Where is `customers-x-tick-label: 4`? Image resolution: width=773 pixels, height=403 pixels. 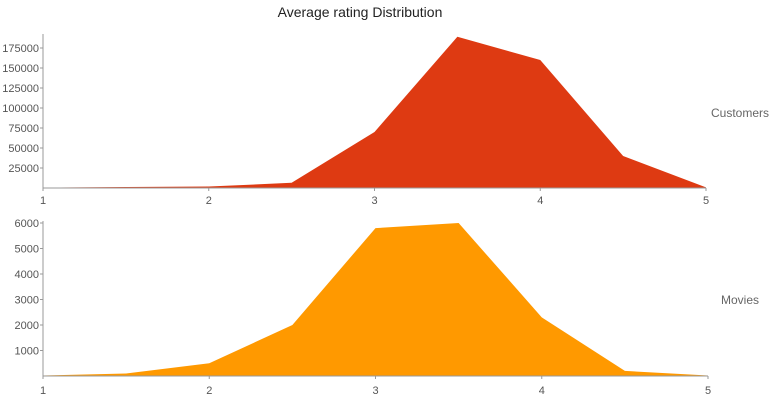
customers-x-tick-label: 4 is located at coordinates (540, 201).